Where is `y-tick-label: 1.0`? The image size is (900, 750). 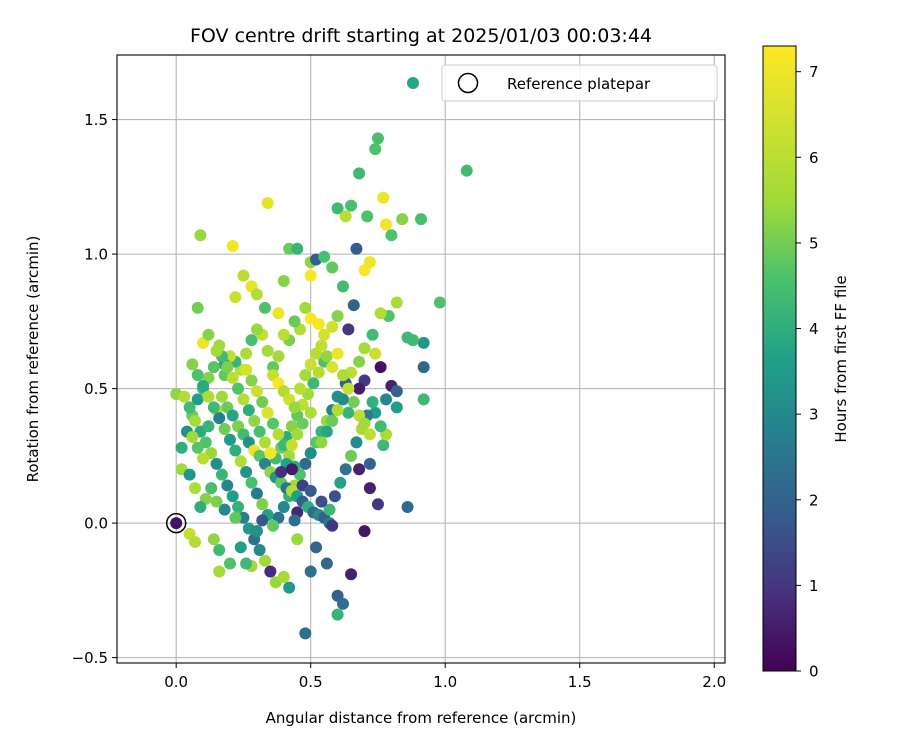
y-tick-label: 1.0 is located at coordinates (96, 255).